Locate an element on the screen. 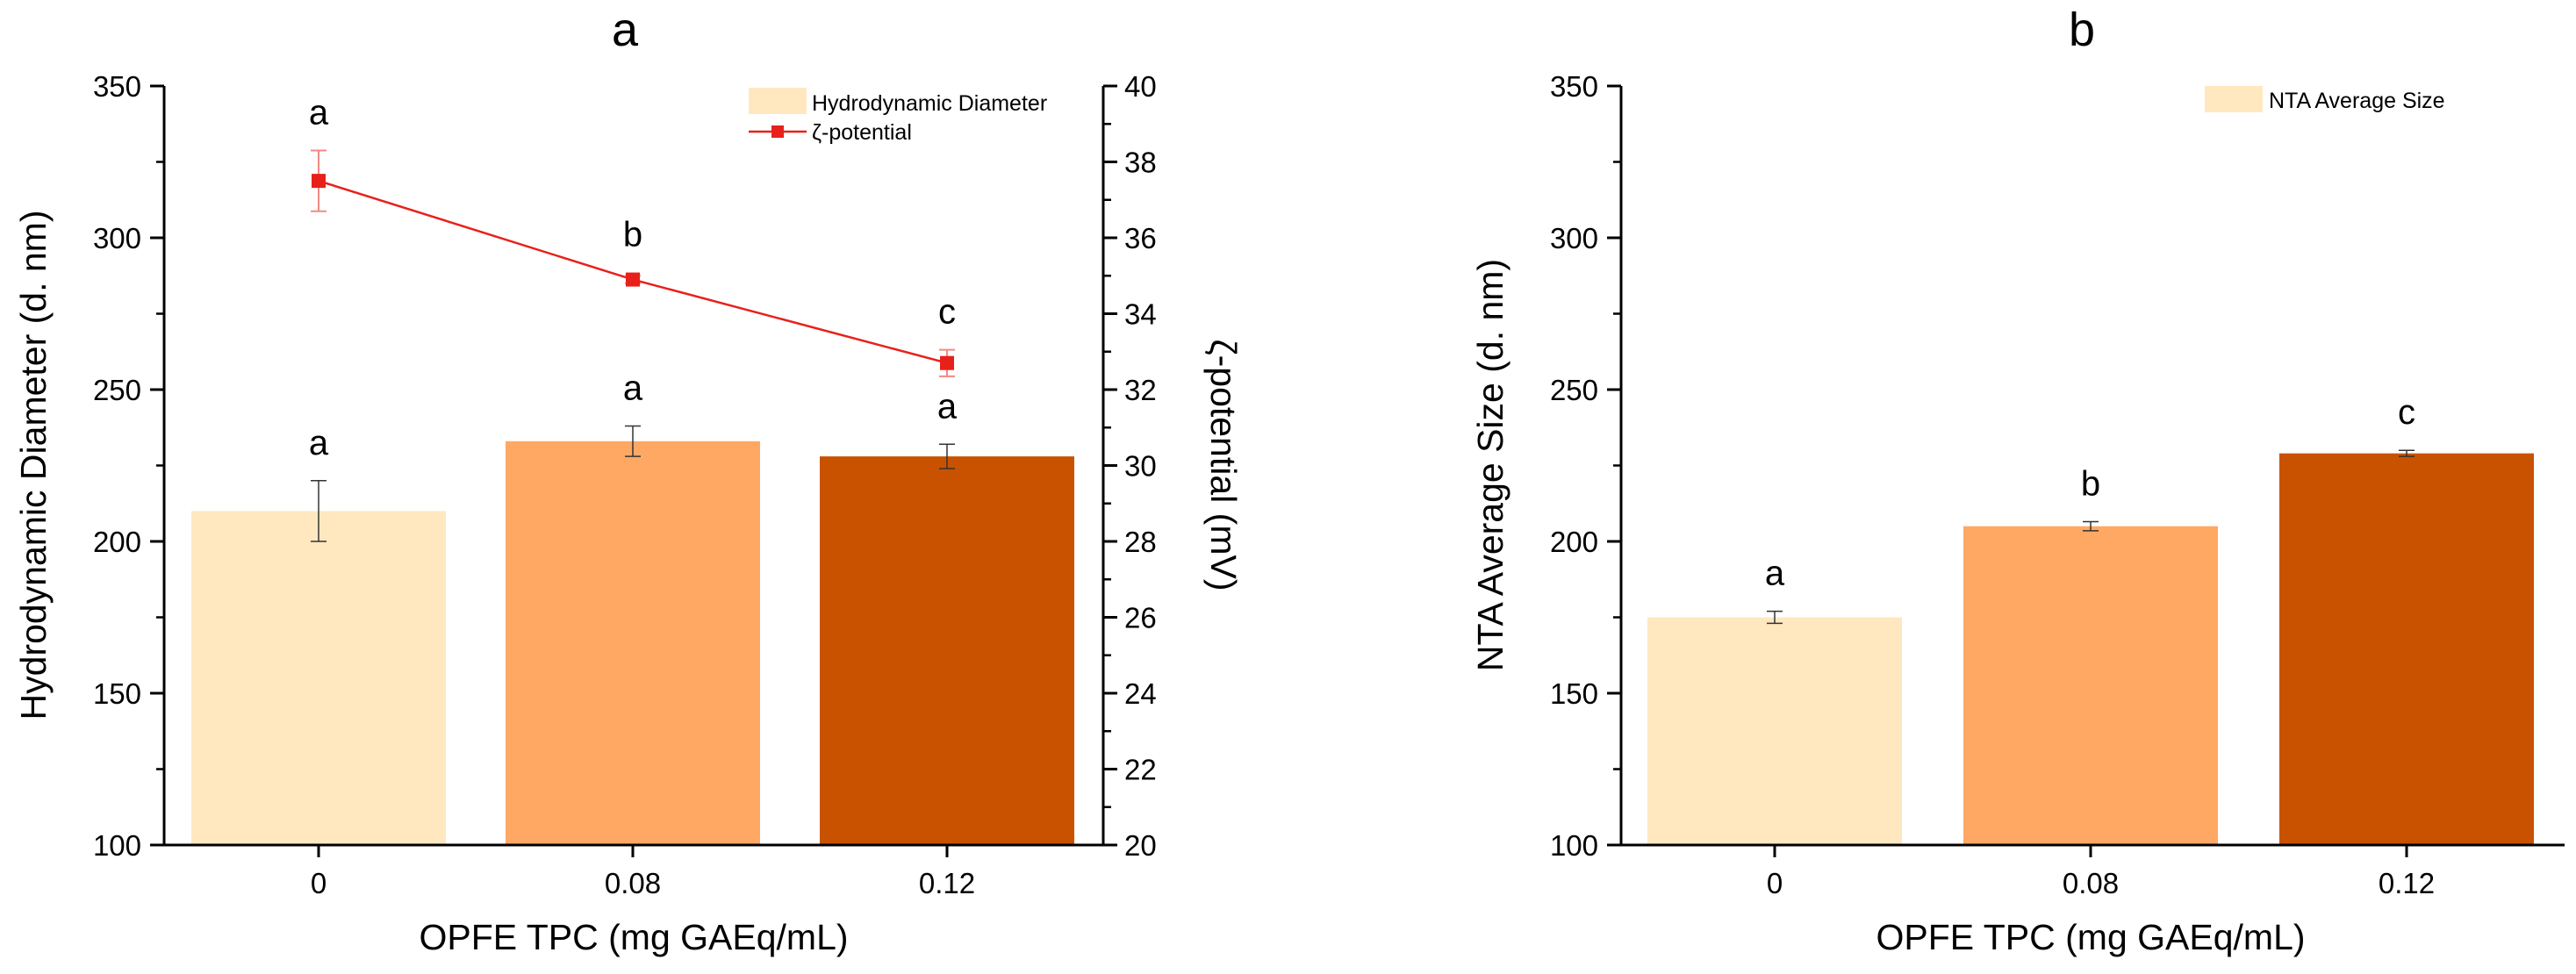  panel-b-ytick-label: 100 is located at coordinates (1574, 846).